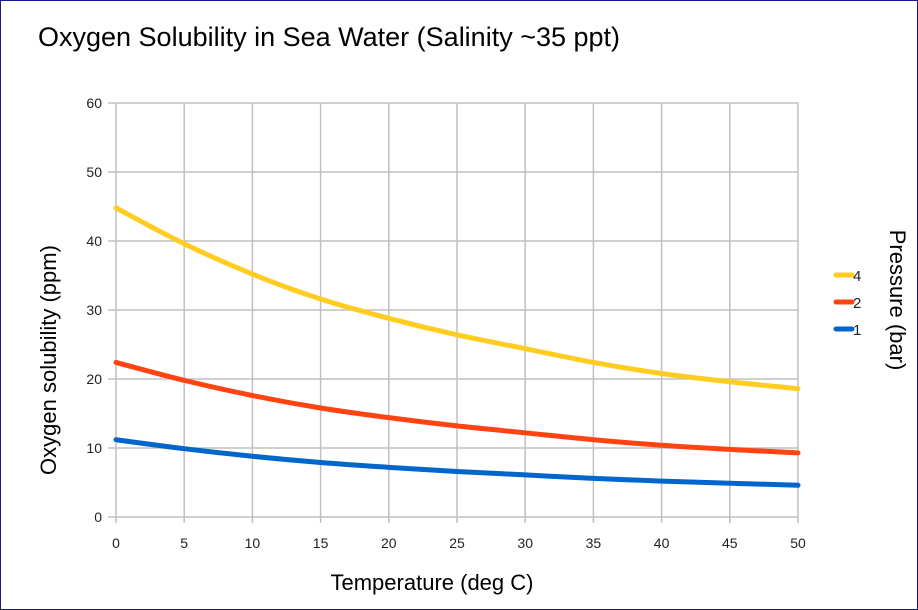  I want to click on y-tick-label: 20, so click(94, 379).